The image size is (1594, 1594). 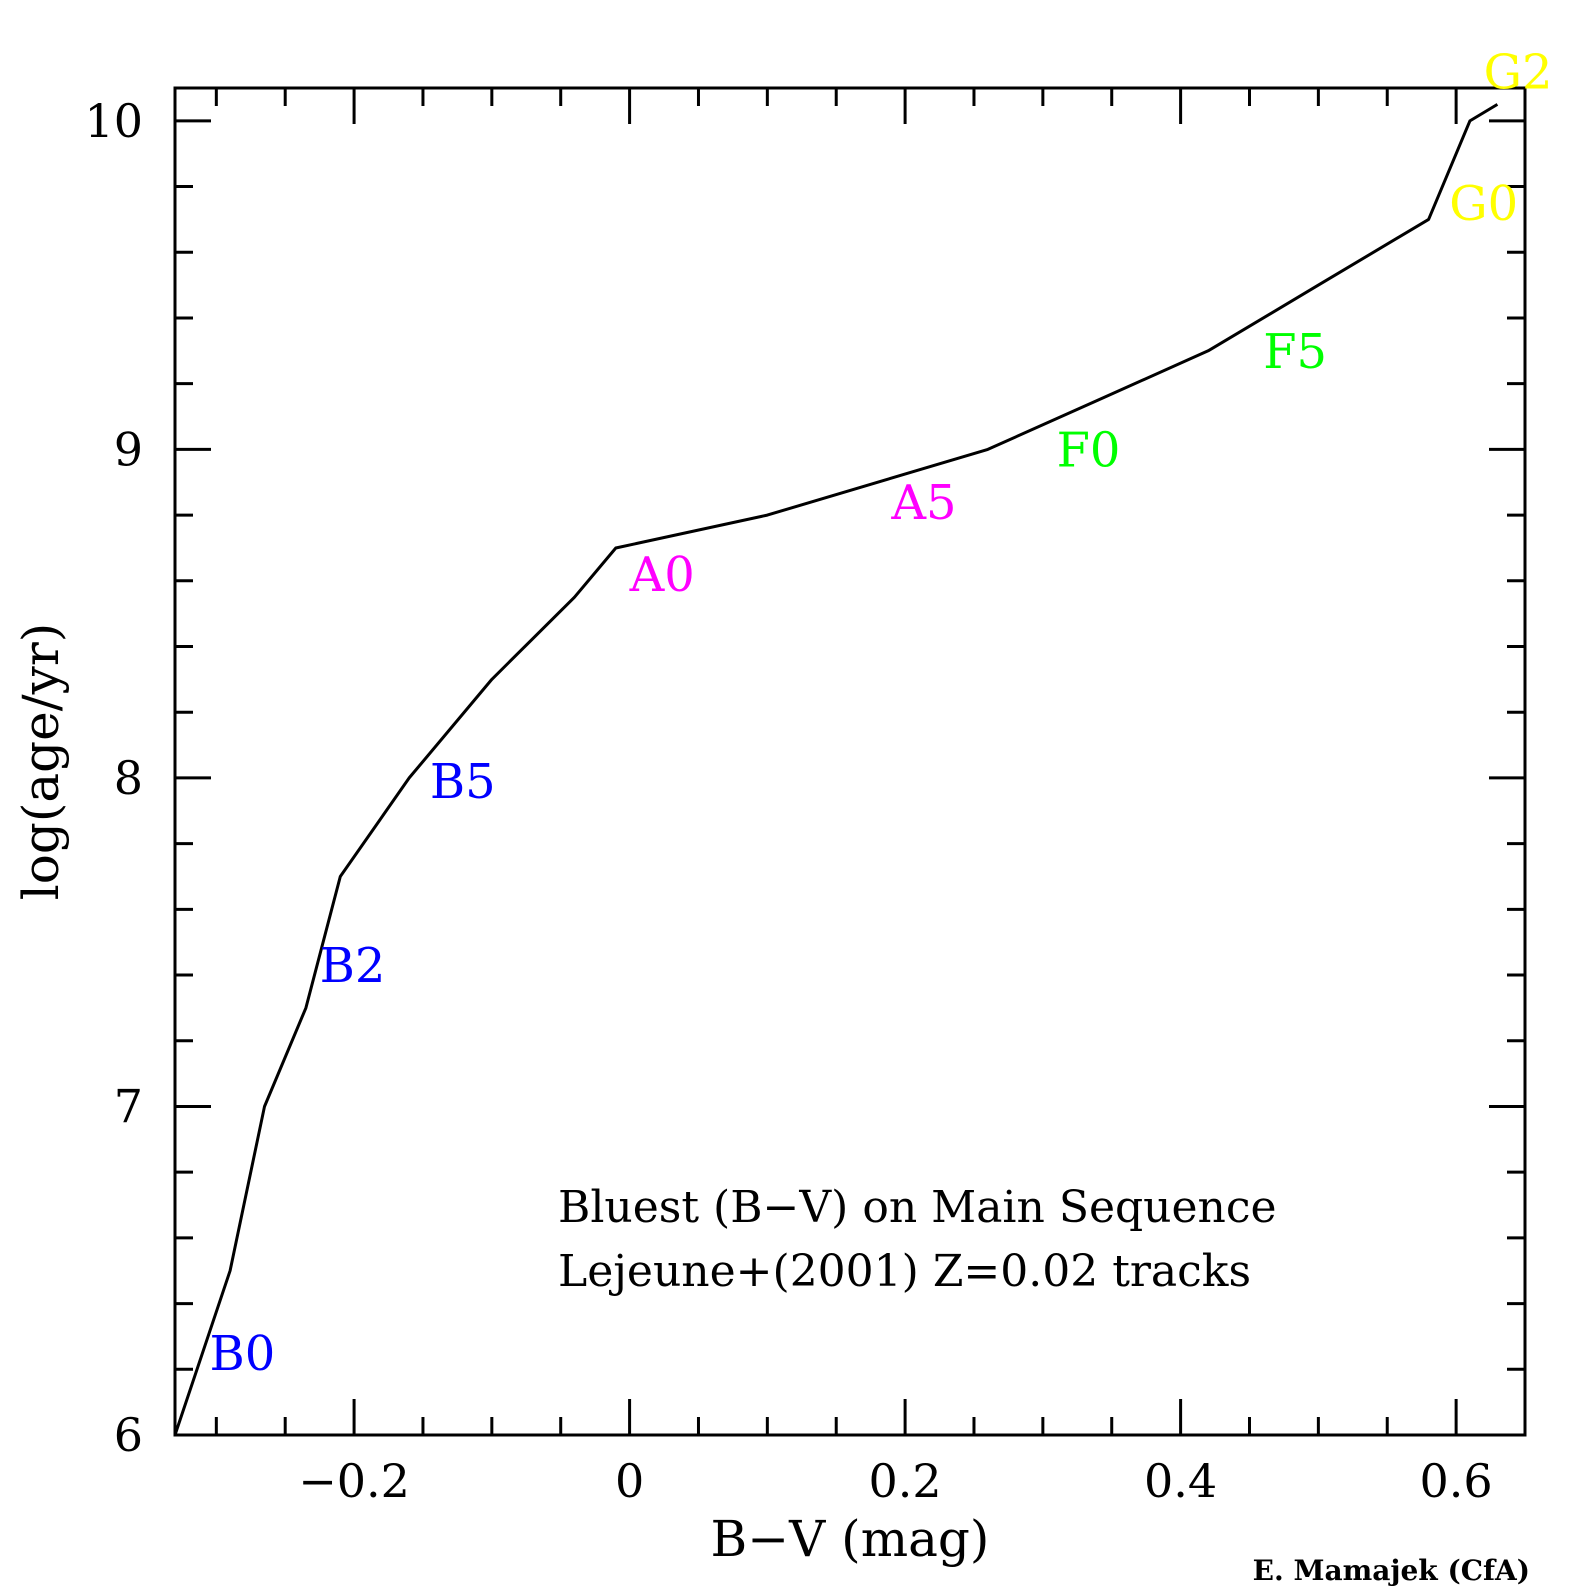 What do you see at coordinates (1180, 1481) in the screenshot?
I see `x-tick-label: 0.4` at bounding box center [1180, 1481].